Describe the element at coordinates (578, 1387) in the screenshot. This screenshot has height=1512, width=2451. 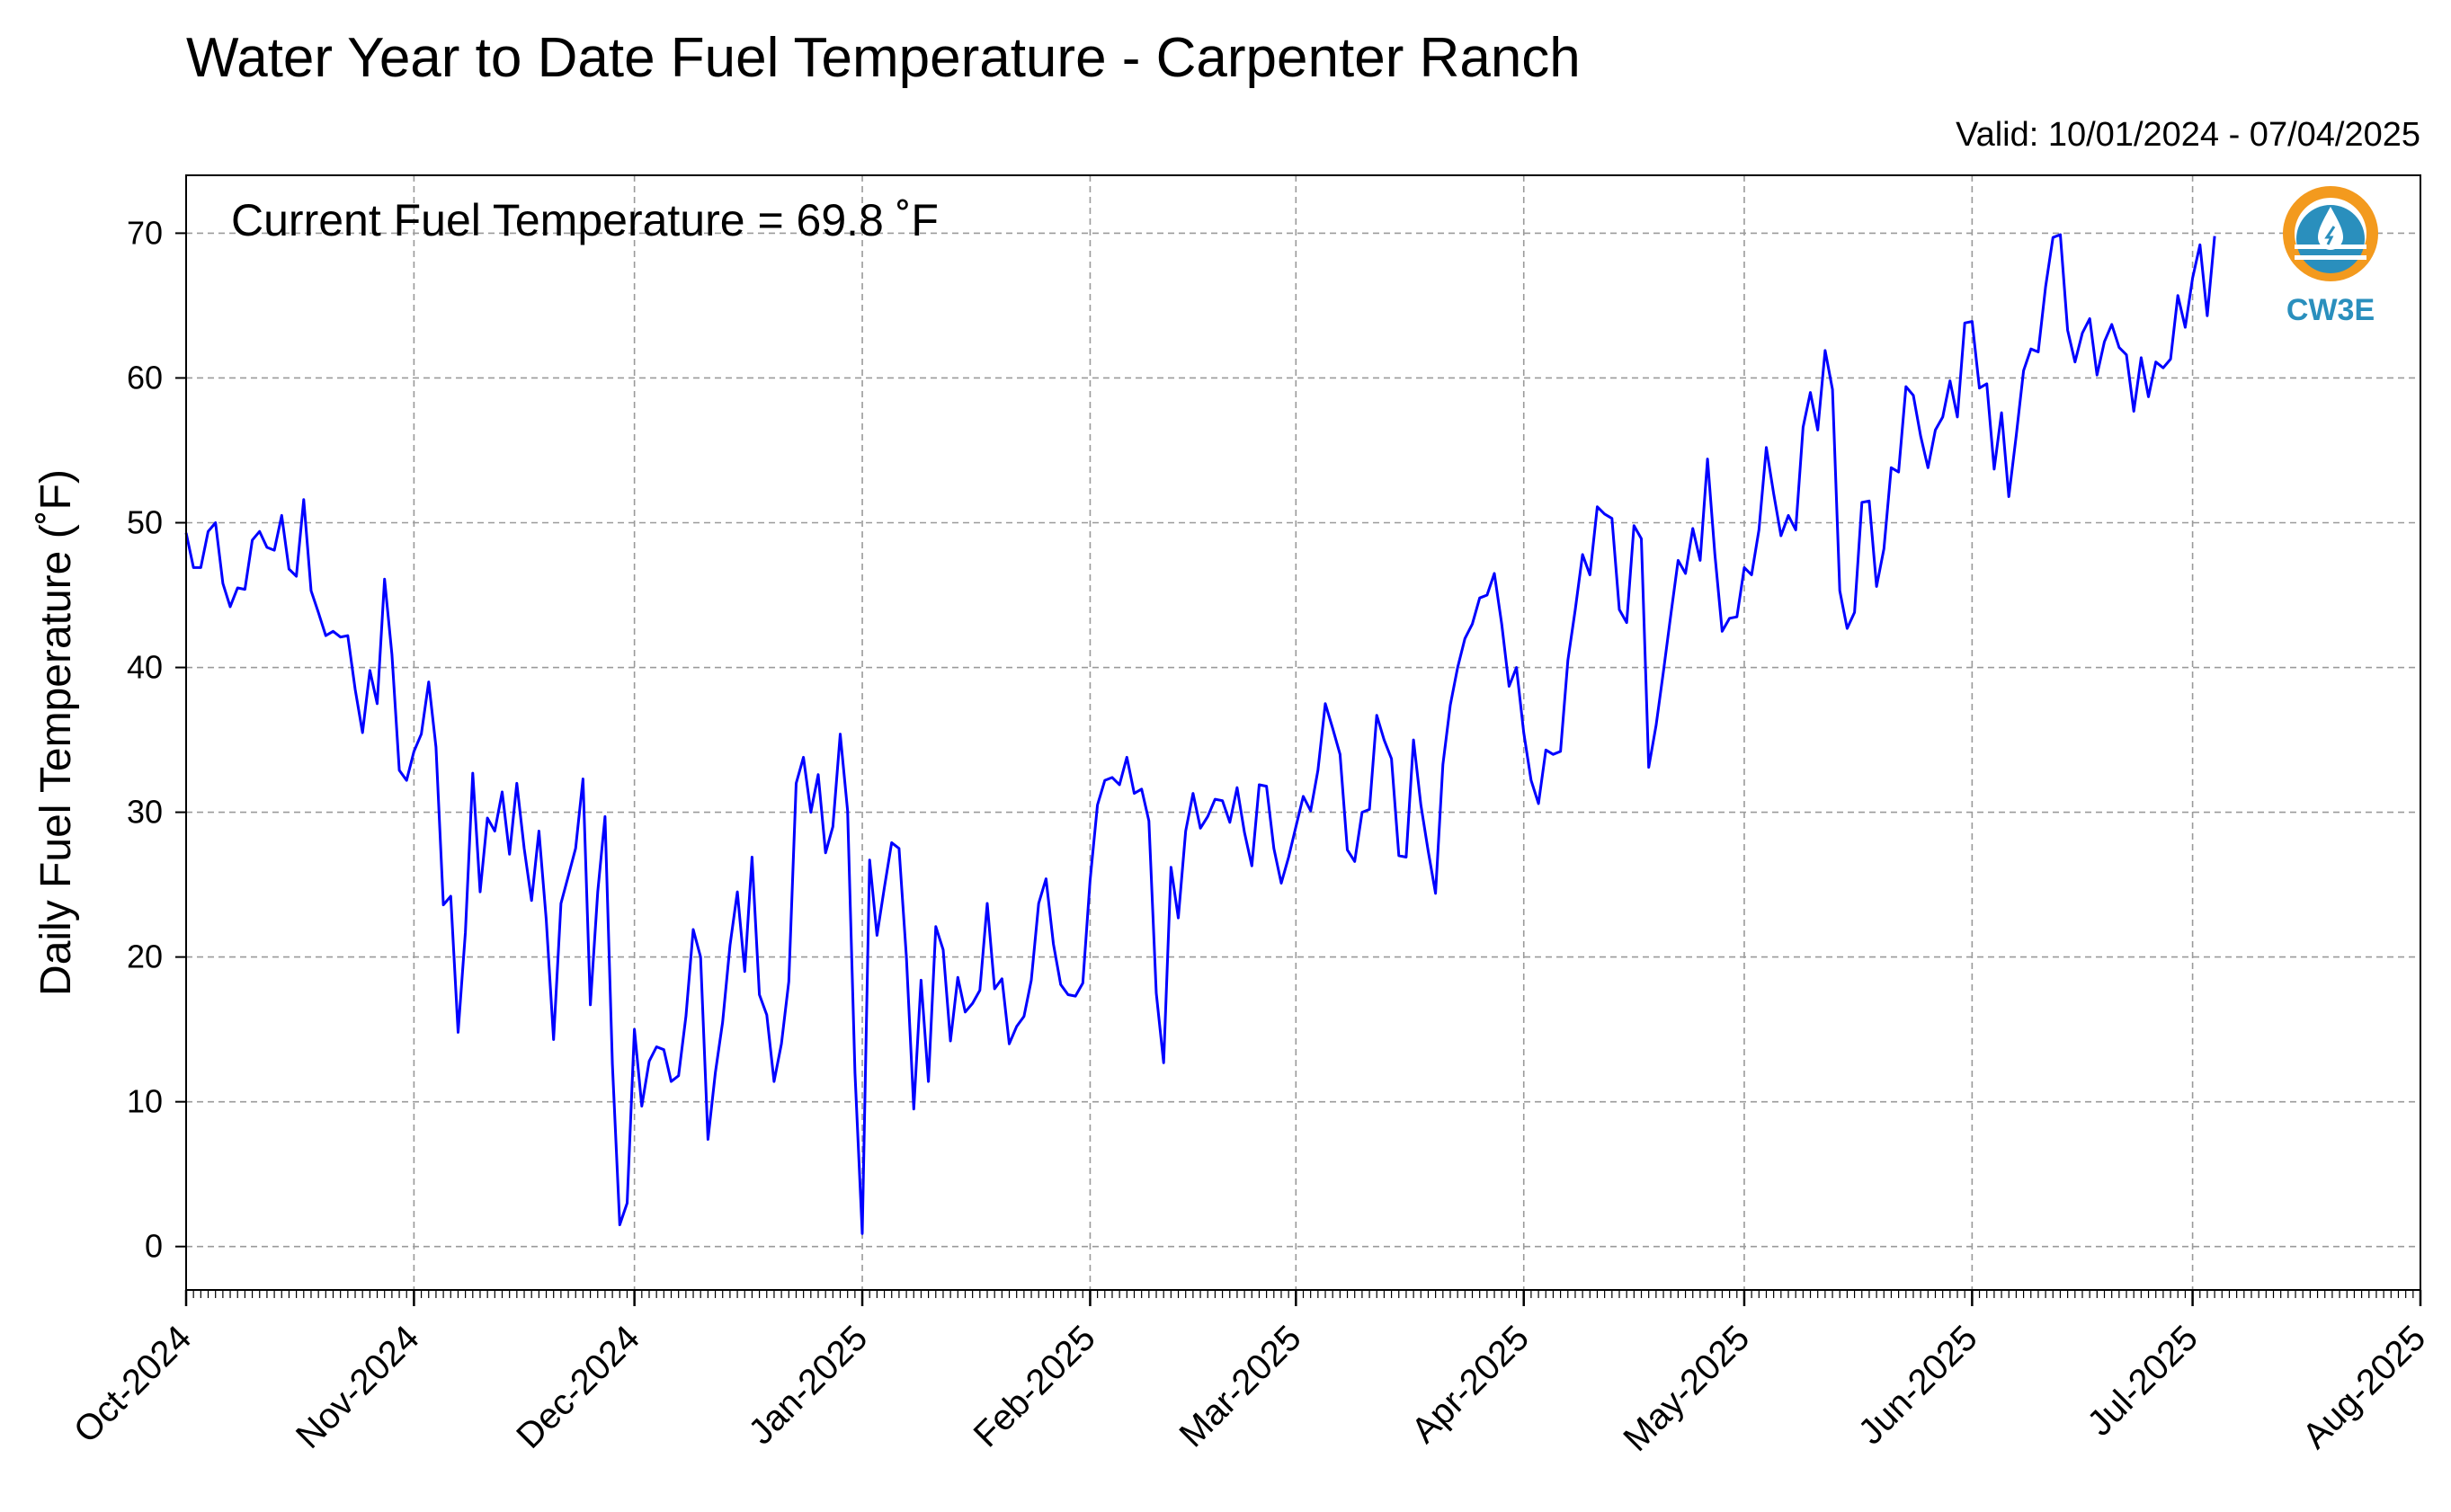
I see `x-tick-label: Dec-2024` at that location.